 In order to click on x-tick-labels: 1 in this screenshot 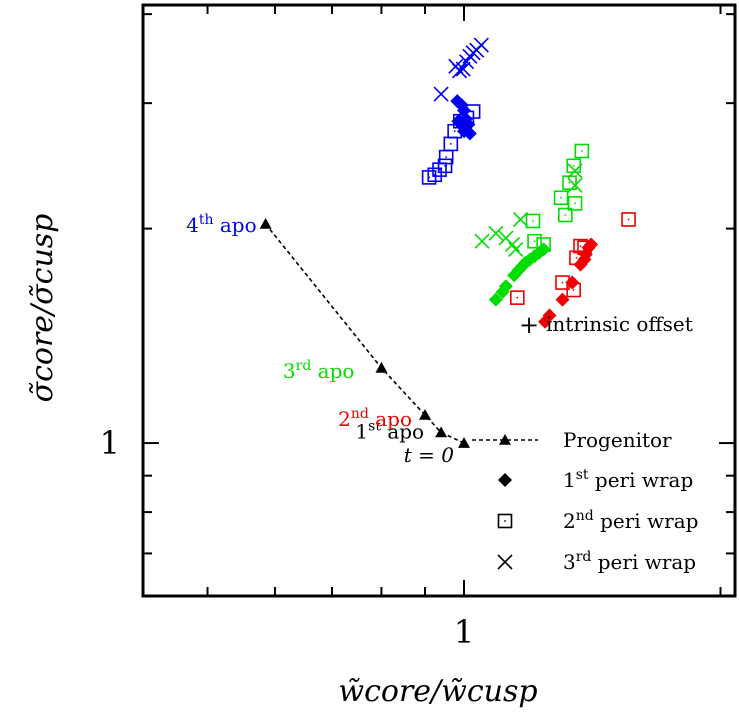, I will do `click(464, 632)`.